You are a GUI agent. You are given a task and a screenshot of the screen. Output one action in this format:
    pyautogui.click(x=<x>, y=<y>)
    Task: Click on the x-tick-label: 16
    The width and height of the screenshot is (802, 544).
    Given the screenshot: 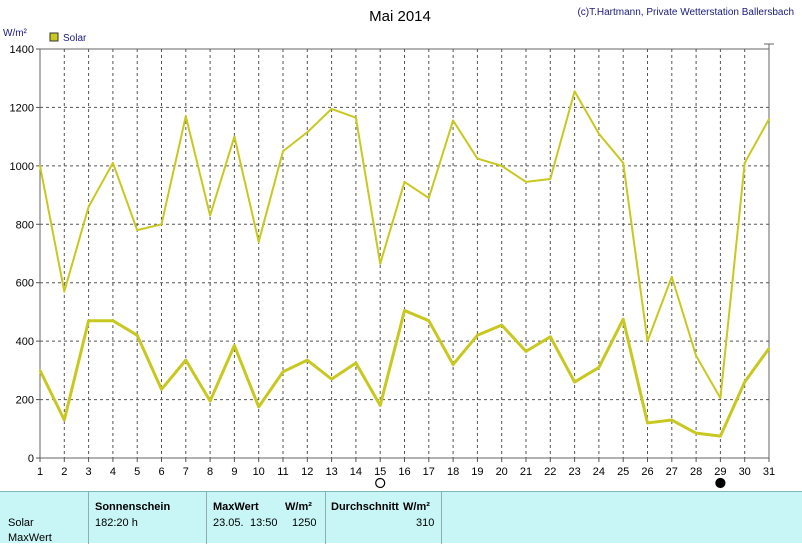 What is the action you would take?
    pyautogui.click(x=404, y=472)
    